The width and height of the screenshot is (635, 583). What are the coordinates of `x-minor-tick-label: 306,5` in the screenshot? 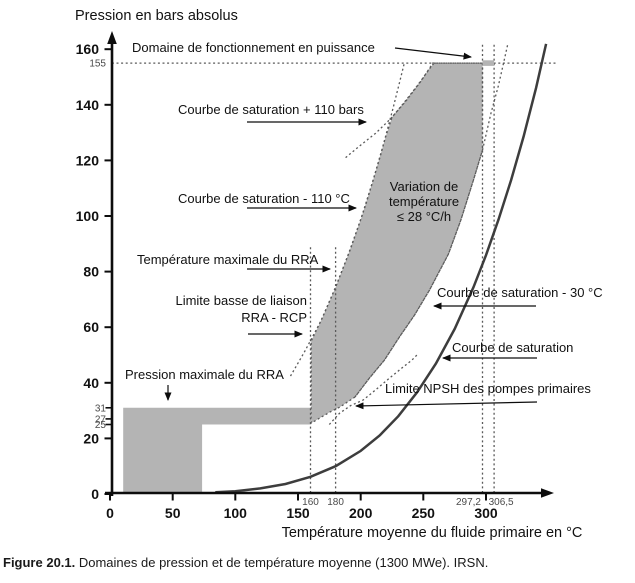 It's located at (501, 502).